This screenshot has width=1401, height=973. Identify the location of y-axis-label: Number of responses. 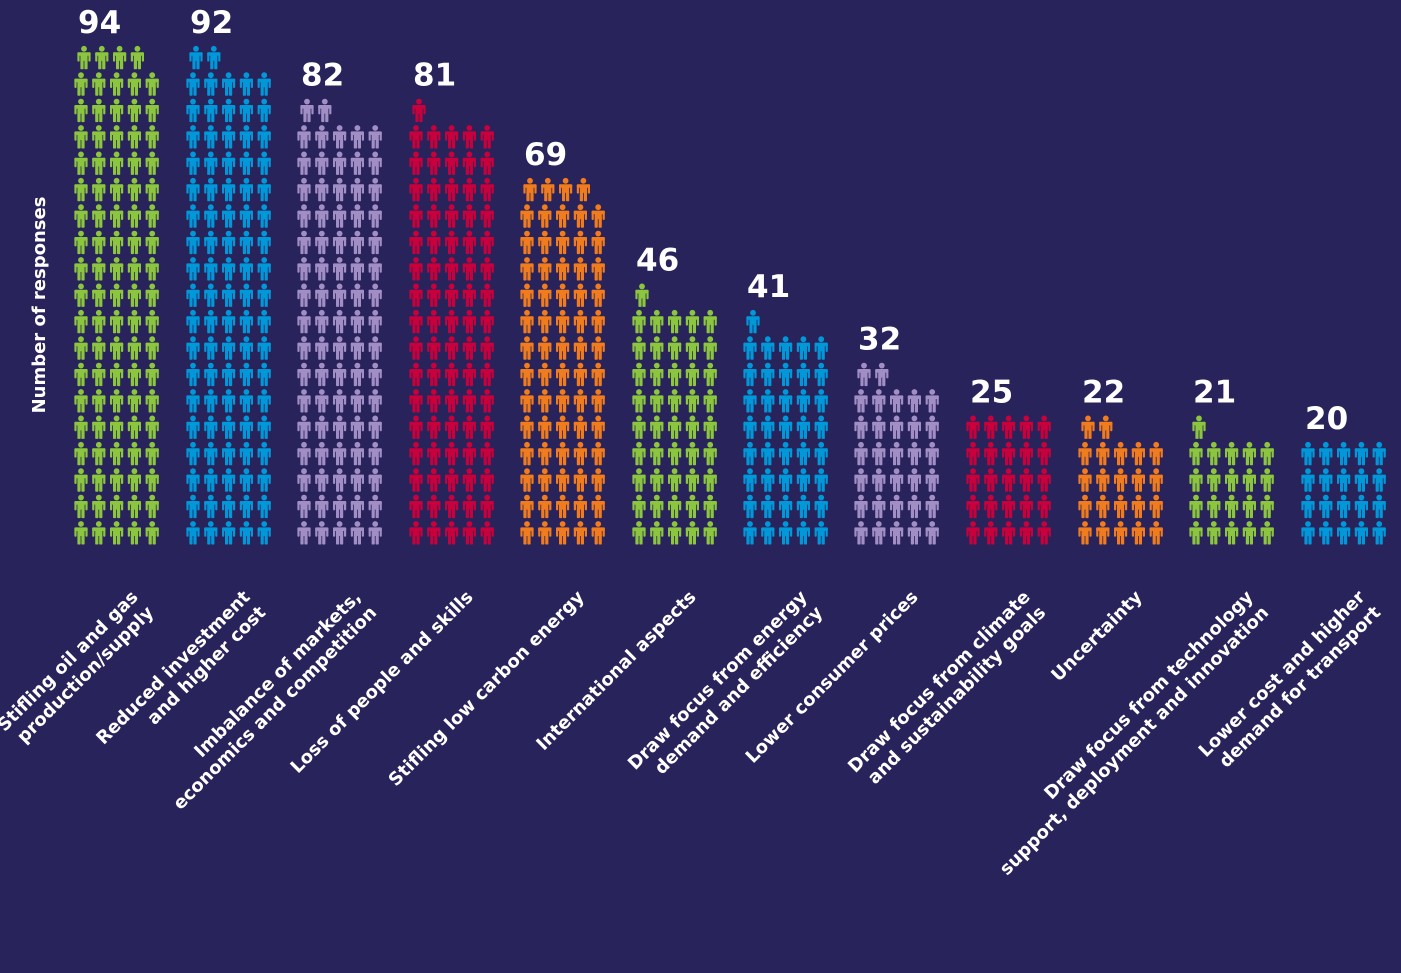
(39, 305).